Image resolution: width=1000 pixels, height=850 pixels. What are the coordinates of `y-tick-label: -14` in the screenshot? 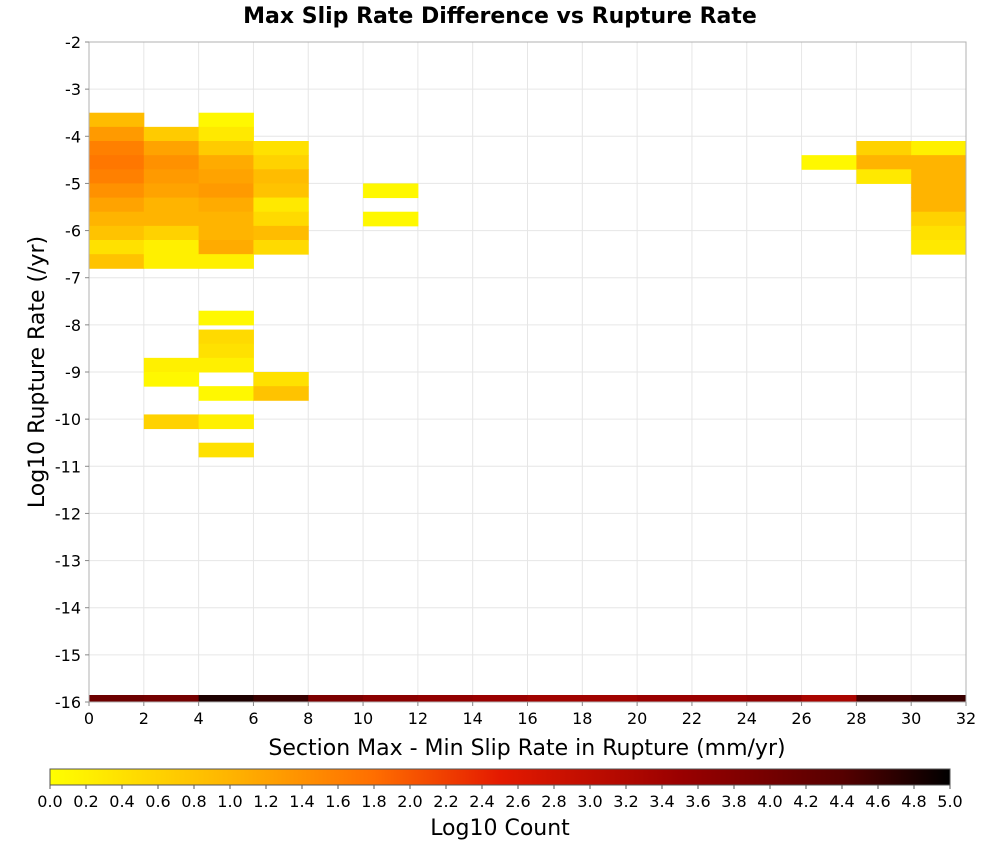 It's located at (68, 608).